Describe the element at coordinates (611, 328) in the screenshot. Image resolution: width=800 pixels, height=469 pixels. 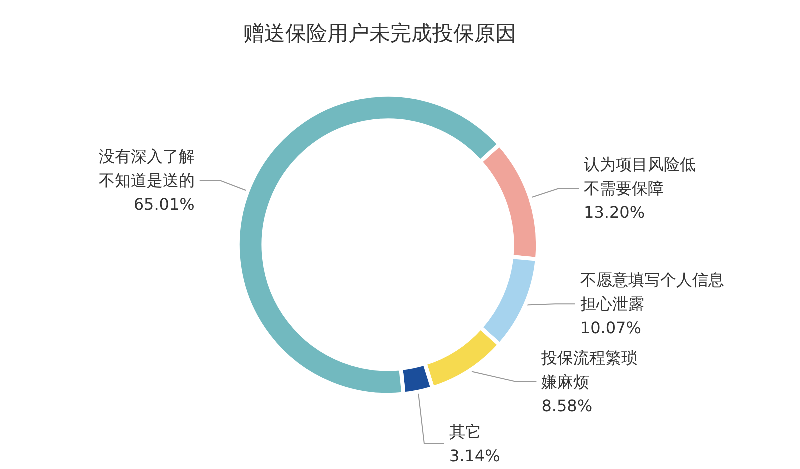
I see `data-label: 10.07%` at that location.